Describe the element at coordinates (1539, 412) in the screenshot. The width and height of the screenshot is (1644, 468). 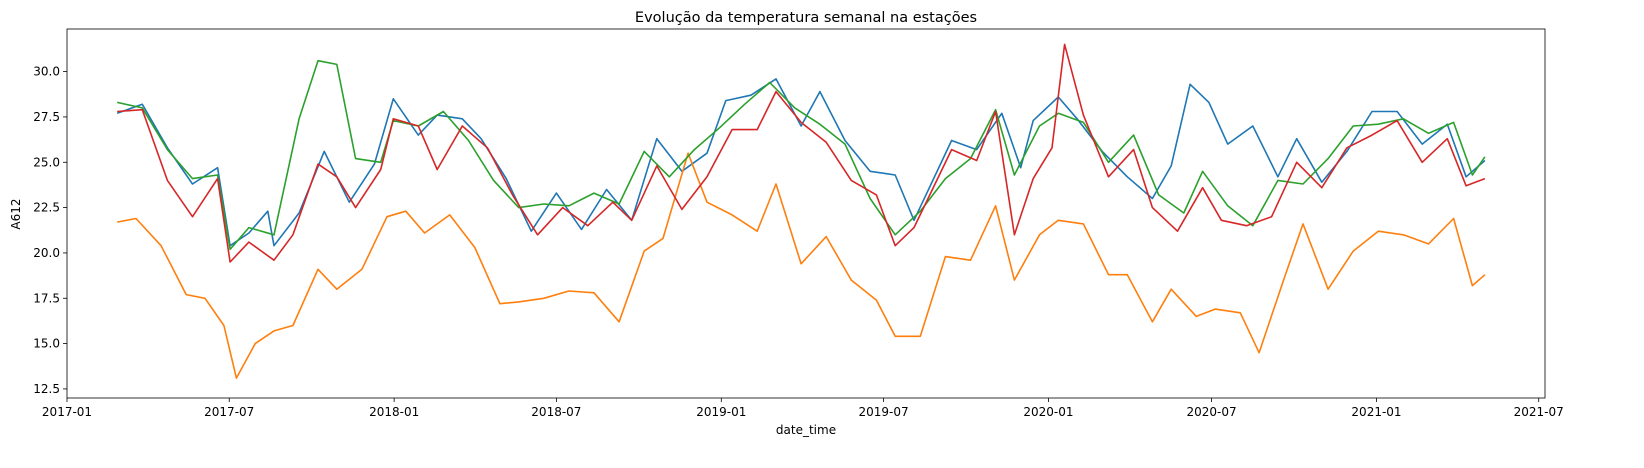
I see `x-tick-label: 2021-07` at that location.